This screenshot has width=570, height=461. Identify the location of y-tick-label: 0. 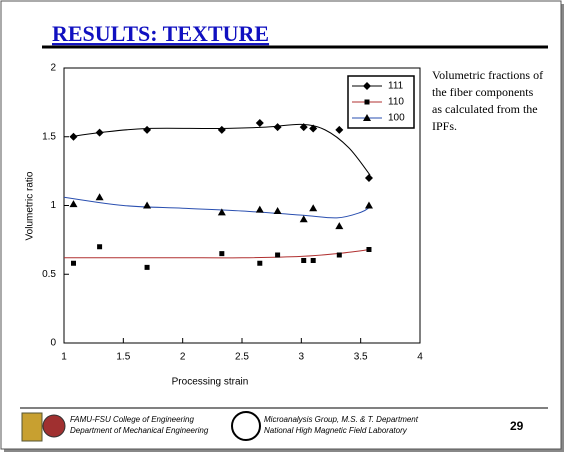
(53, 343).